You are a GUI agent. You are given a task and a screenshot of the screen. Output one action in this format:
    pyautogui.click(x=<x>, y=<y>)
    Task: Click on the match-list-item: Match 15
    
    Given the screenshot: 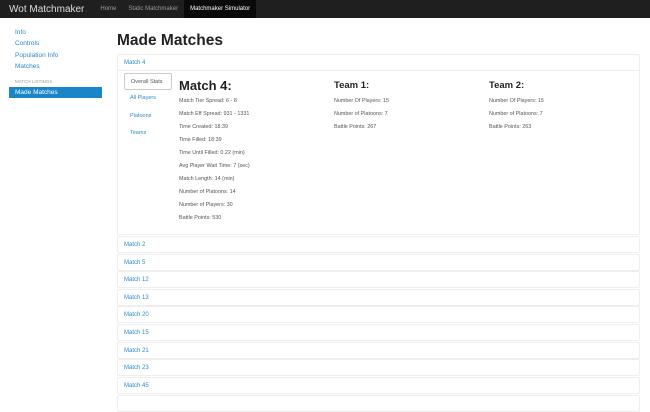 What is the action you would take?
    pyautogui.click(x=378, y=332)
    